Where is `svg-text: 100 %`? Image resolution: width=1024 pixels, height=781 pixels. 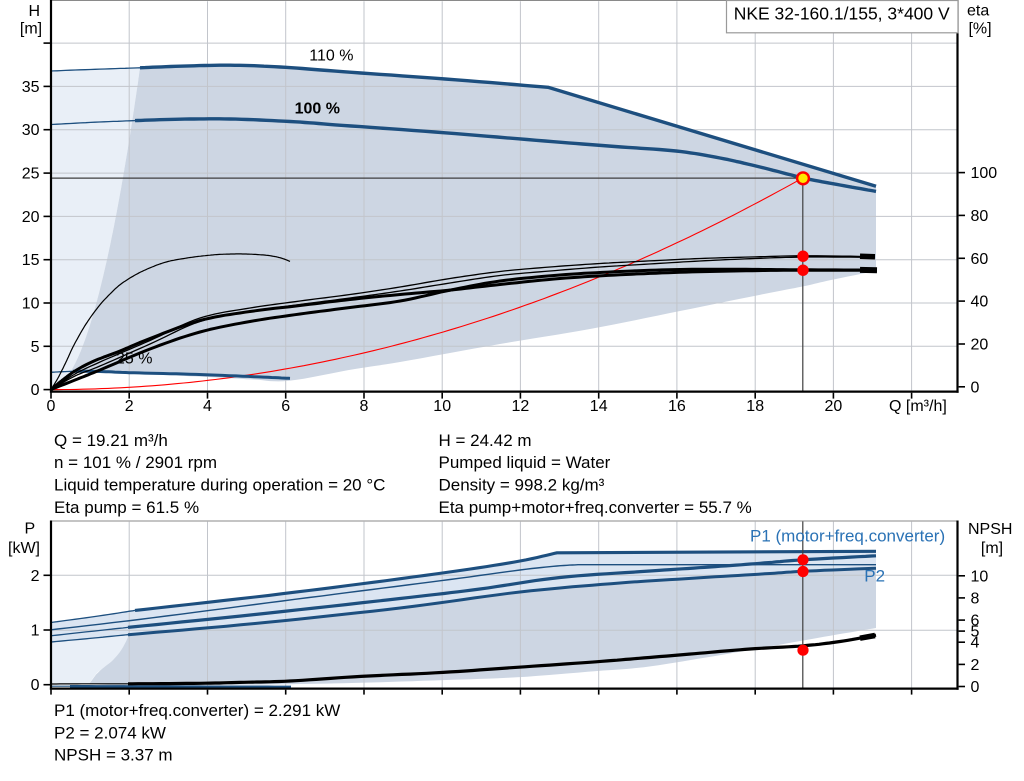 svg-text: 100 % is located at coordinates (317, 109).